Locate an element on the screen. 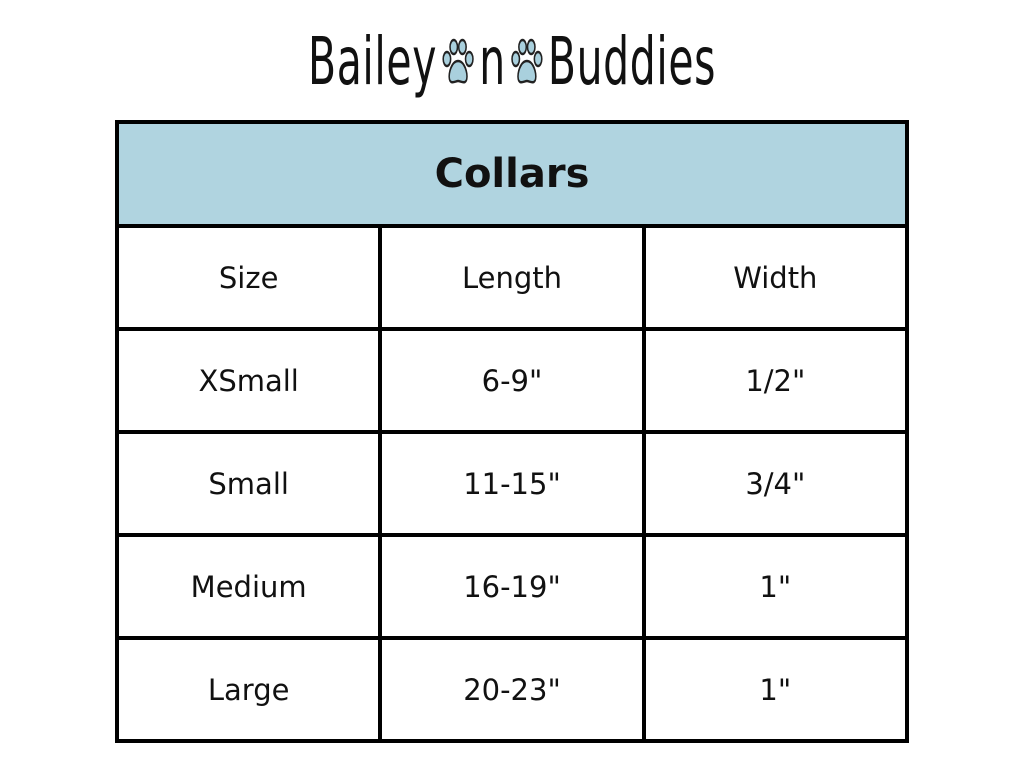 This screenshot has width=1024, height=768. table-row: Small 11-15" 3/4" is located at coordinates (512, 483).